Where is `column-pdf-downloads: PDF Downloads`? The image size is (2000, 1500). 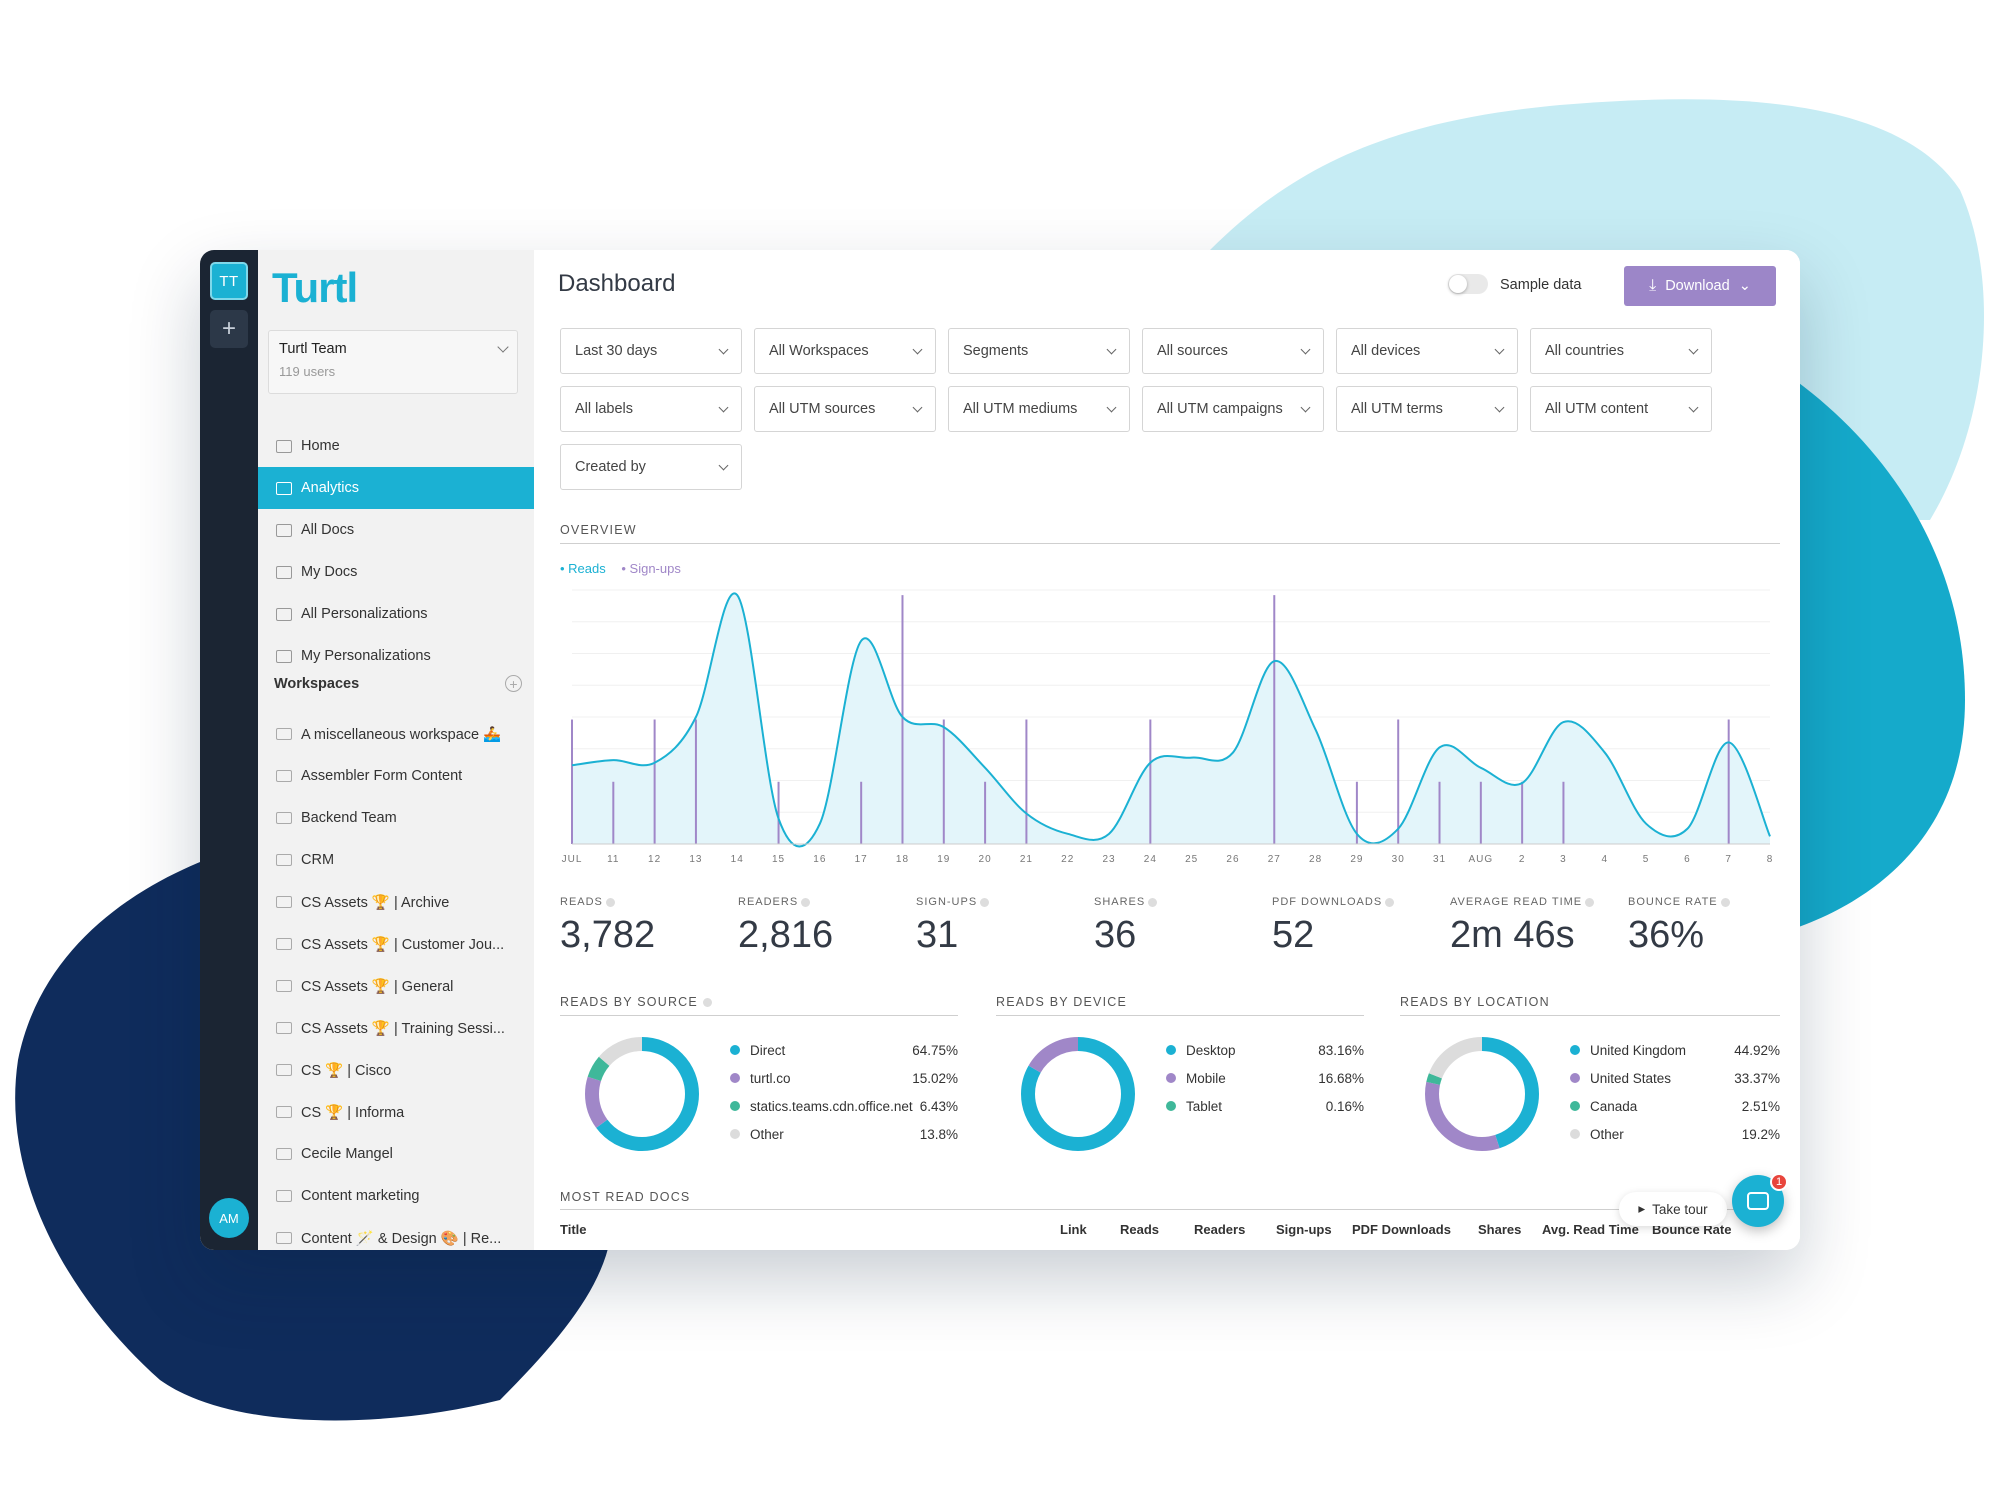 column-pdf-downloads: PDF Downloads is located at coordinates (1401, 1229).